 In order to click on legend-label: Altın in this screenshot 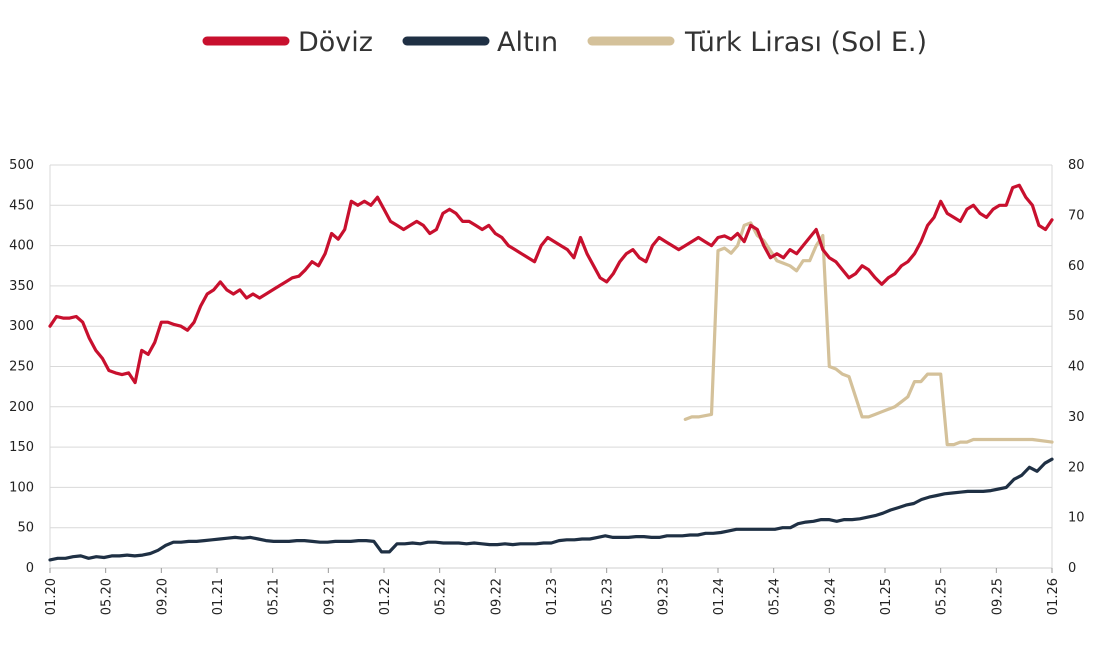, I will do `click(527, 42)`.